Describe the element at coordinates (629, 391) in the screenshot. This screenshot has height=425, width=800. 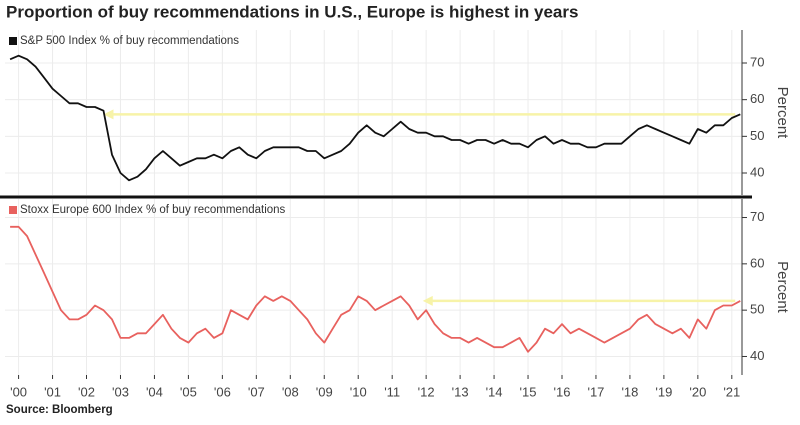
I see `x-tick-label: '18` at that location.